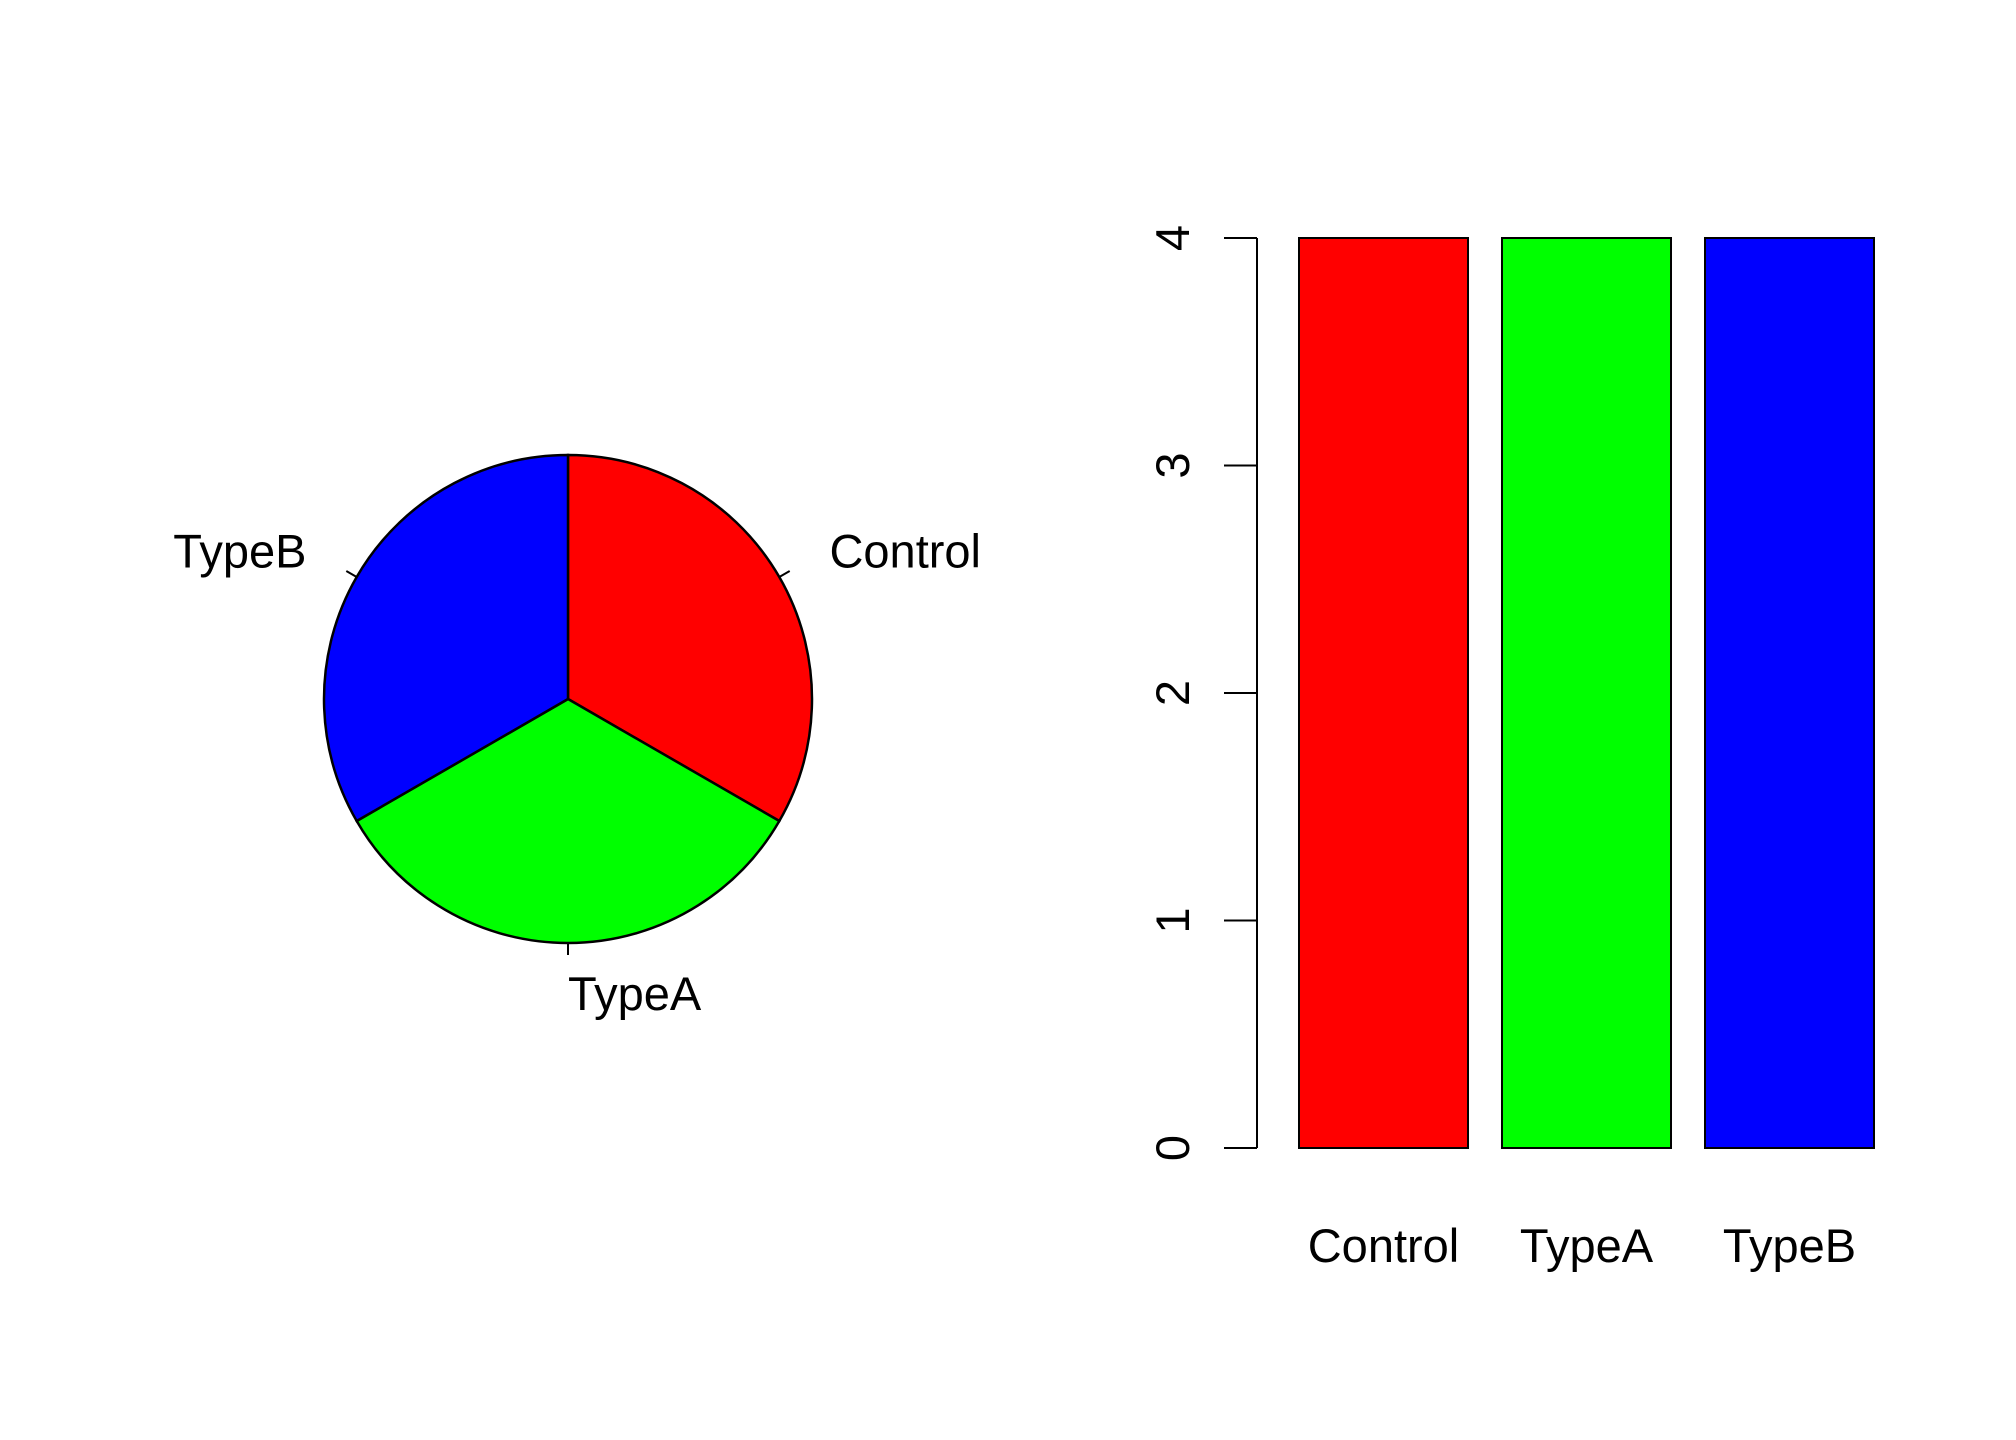 The height and width of the screenshot is (1440, 2016). I want to click on bar-control, so click(1383, 693).